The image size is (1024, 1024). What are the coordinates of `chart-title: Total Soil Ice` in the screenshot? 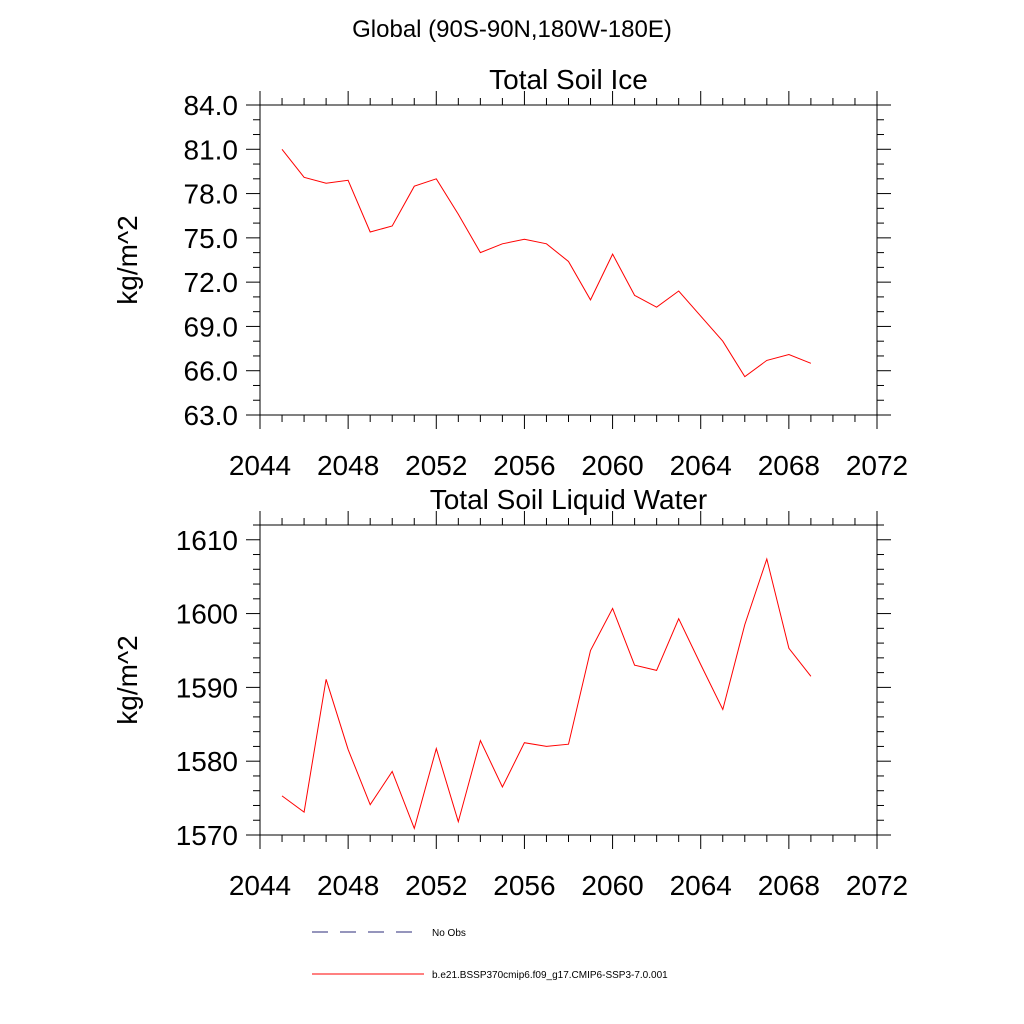 It's located at (568, 79).